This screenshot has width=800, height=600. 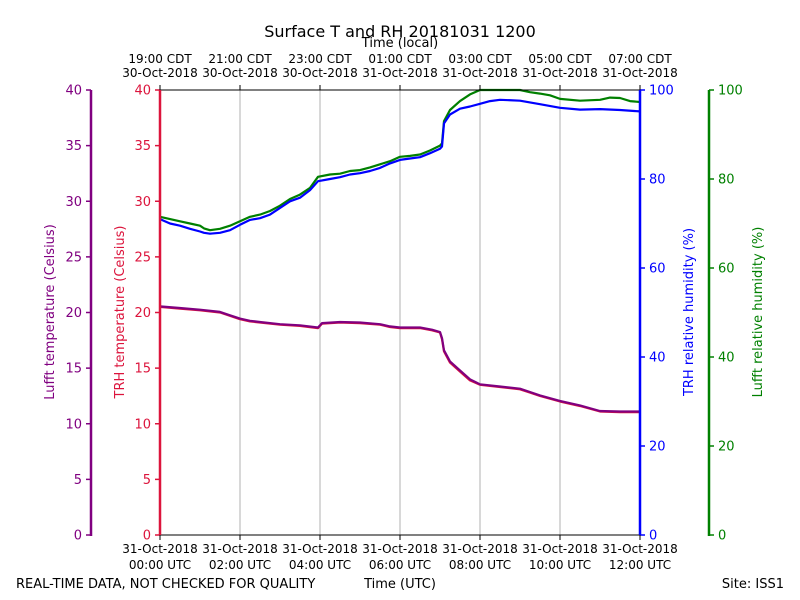 I want to click on lufft-temp-axis-tick-label-20: 20, so click(x=73, y=313).